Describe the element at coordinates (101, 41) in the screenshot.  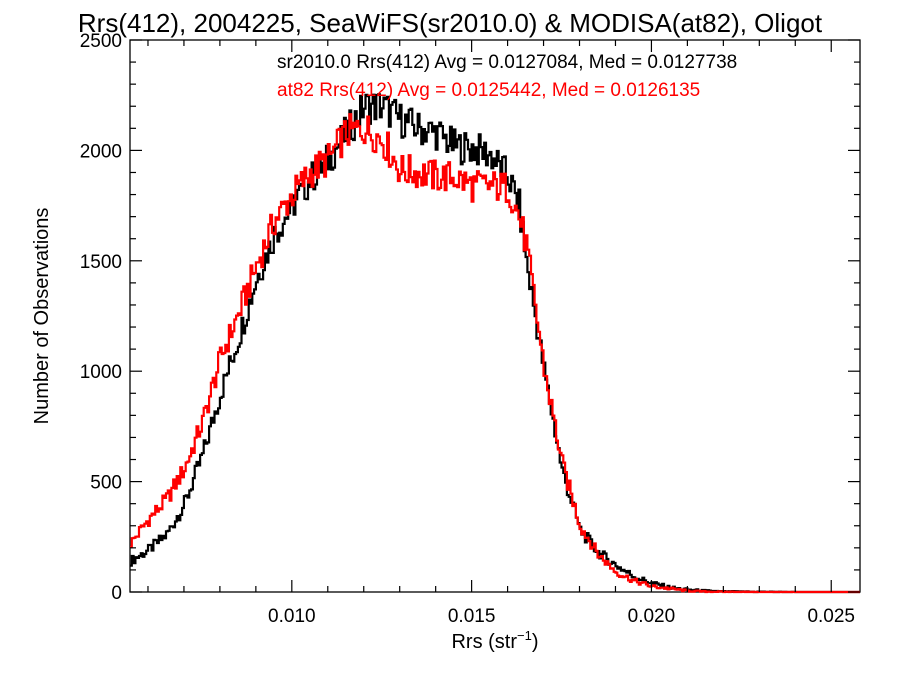
I see `y-tick-label: 2500` at that location.